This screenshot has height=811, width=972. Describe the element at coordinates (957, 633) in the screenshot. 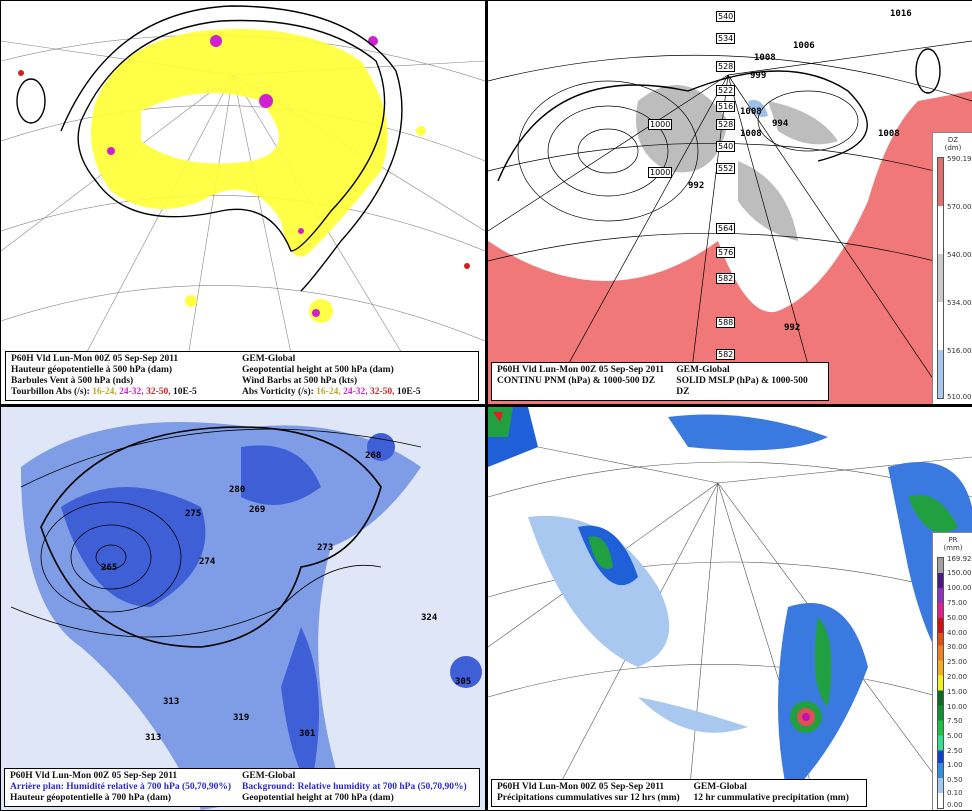

I see `legend-tick: 40.00` at that location.